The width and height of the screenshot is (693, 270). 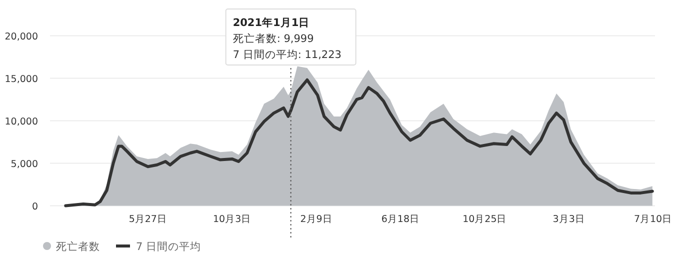 I want to click on annotation: 死亡者数: 9,999, so click(x=273, y=38).